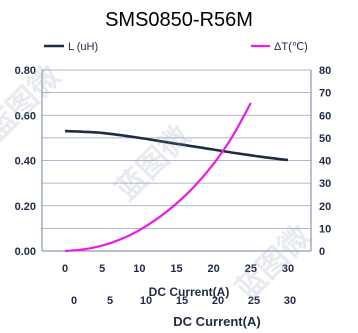  Describe the element at coordinates (325, 184) in the screenshot. I see `right-tick-3: 30` at that location.